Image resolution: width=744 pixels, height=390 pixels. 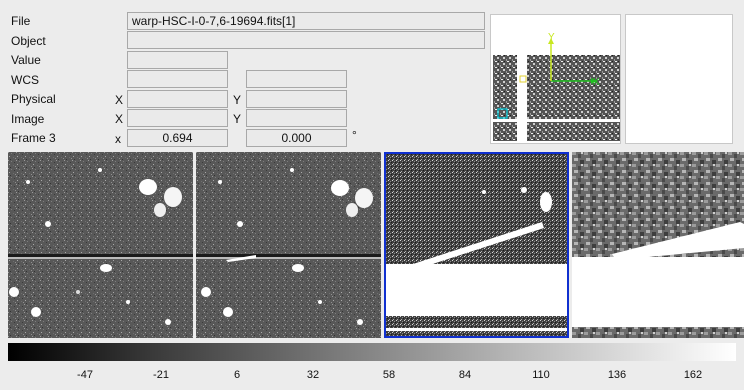 I want to click on degree-symbol: °, so click(x=354, y=135).